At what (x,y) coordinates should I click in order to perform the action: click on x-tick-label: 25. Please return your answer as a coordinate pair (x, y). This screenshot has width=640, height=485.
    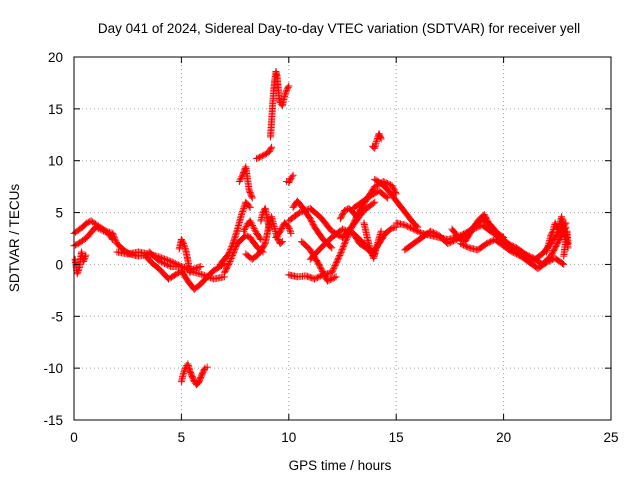
    Looking at the image, I should click on (610, 437).